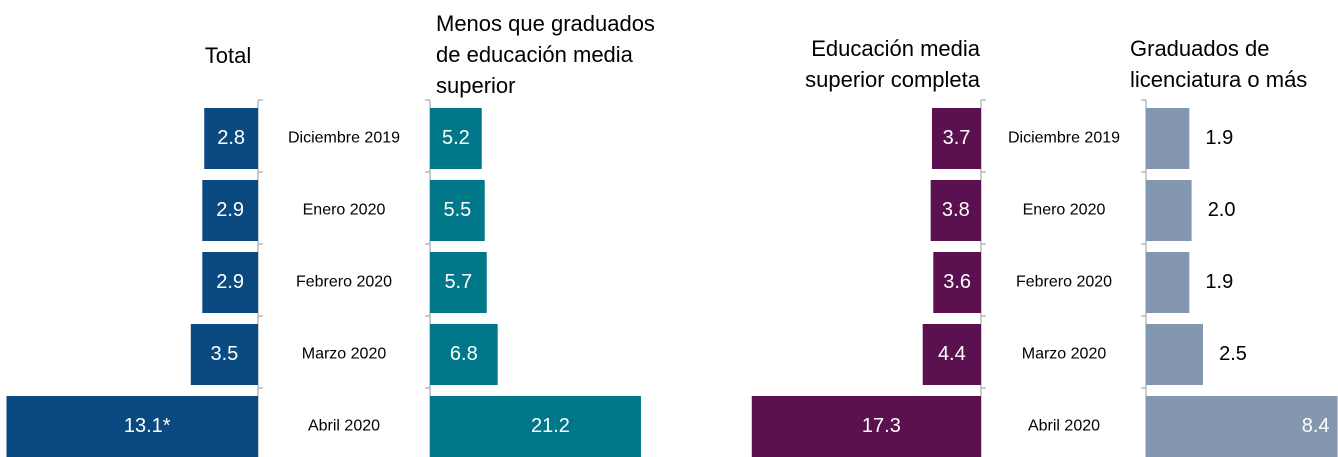 The image size is (1338, 457). I want to click on value-label: 5.7, so click(458, 282).